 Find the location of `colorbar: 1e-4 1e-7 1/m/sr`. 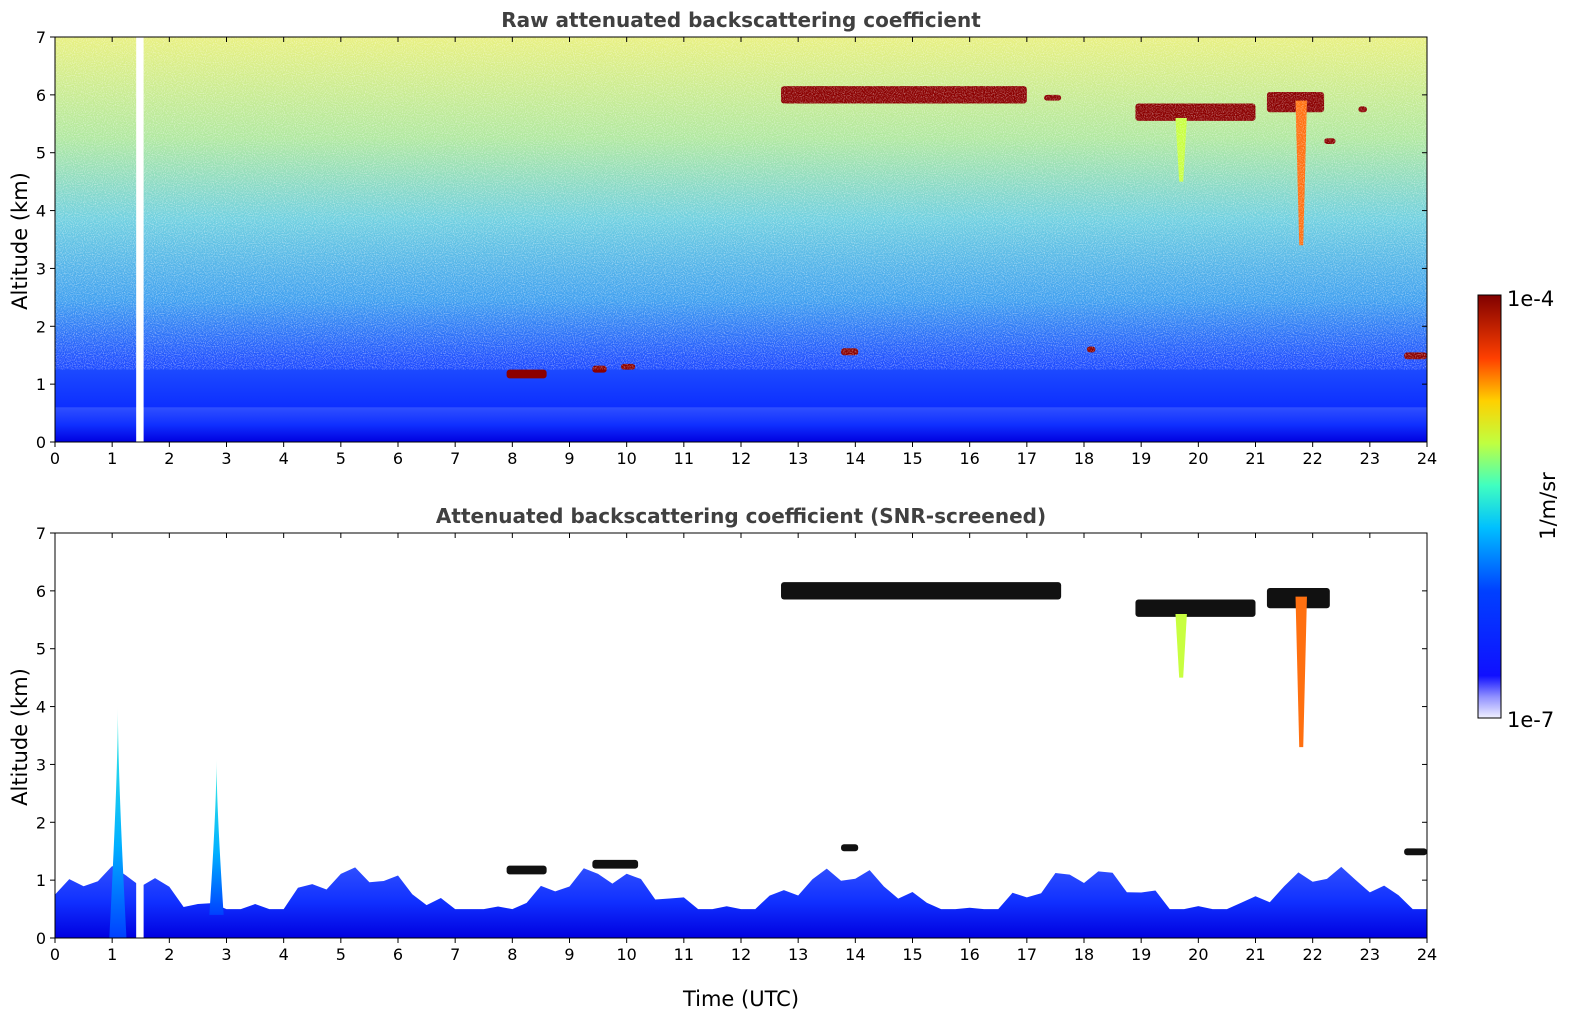

colorbar: 1e-4 1e-7 1/m/sr is located at coordinates (1518, 509).